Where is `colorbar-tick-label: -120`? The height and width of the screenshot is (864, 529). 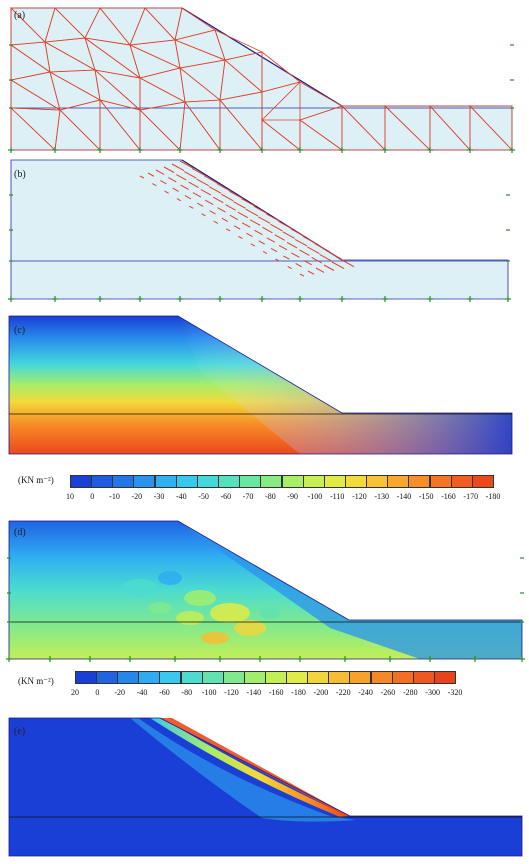 colorbar-tick-label: -120 is located at coordinates (231, 692).